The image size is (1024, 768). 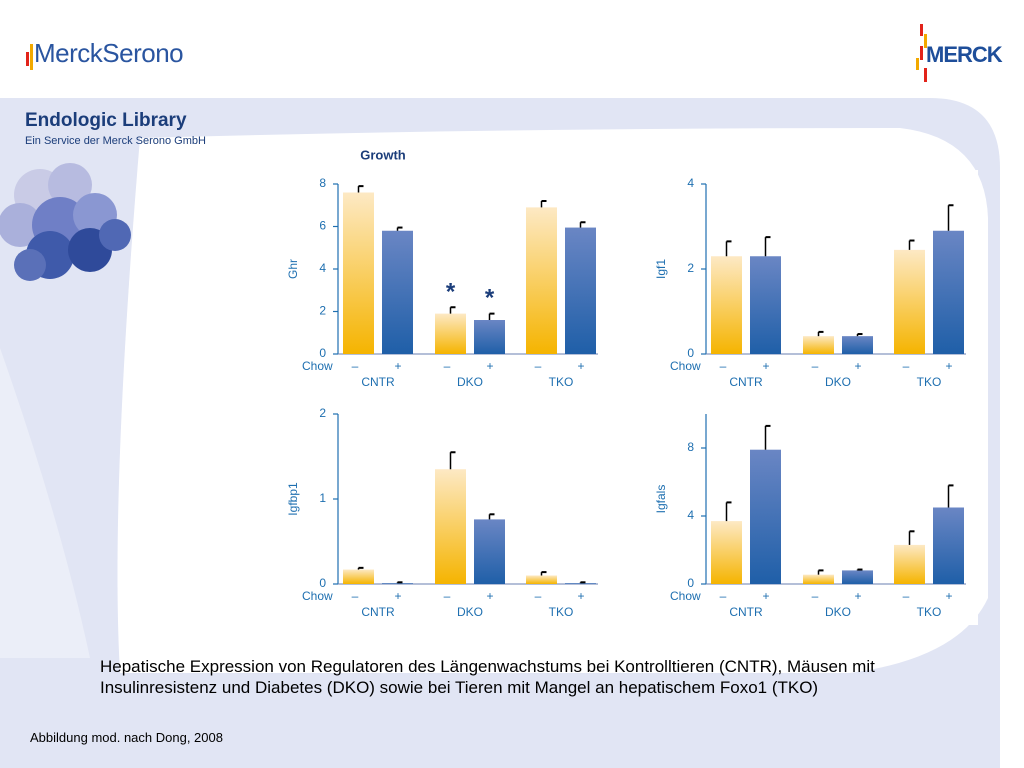 I want to click on bar-igf1-dko-minus, so click(x=818, y=345).